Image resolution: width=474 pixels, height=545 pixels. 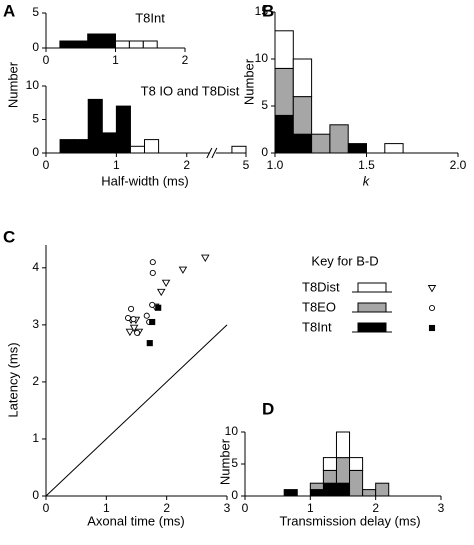 I want to click on y-tick-label: 1, so click(x=35, y=438).